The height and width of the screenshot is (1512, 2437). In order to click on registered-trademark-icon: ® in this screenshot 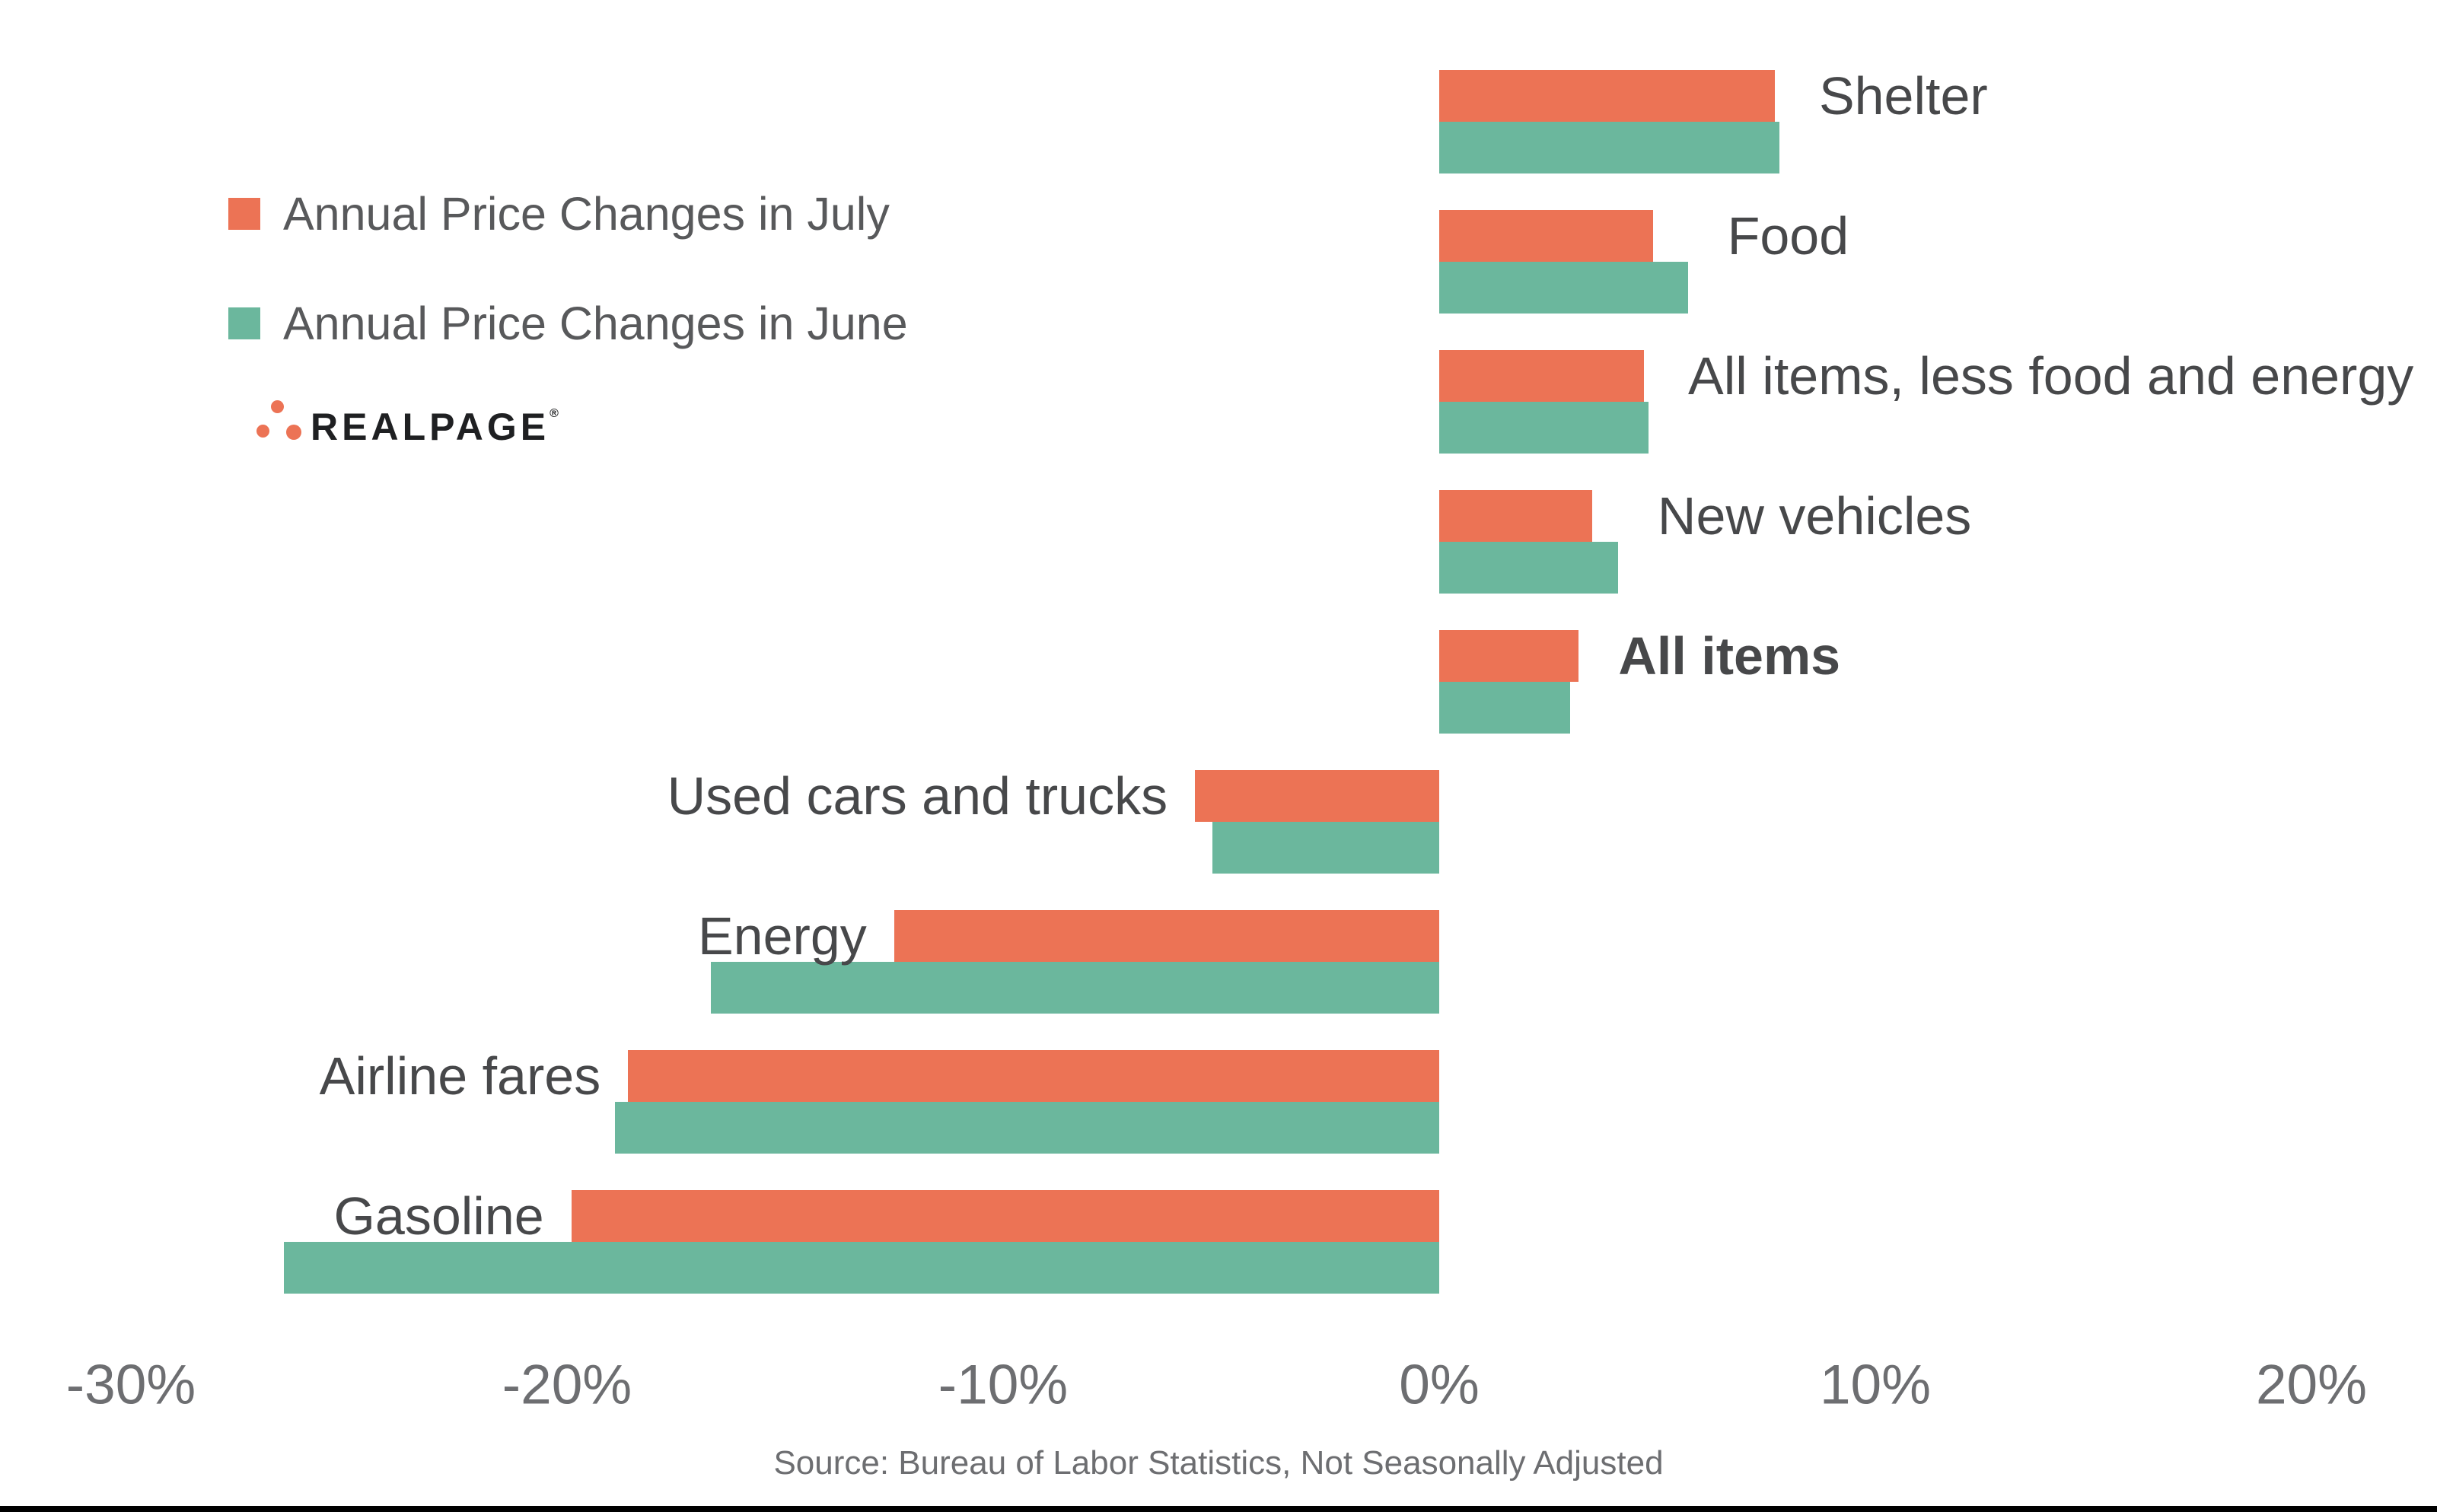, I will do `click(554, 413)`.